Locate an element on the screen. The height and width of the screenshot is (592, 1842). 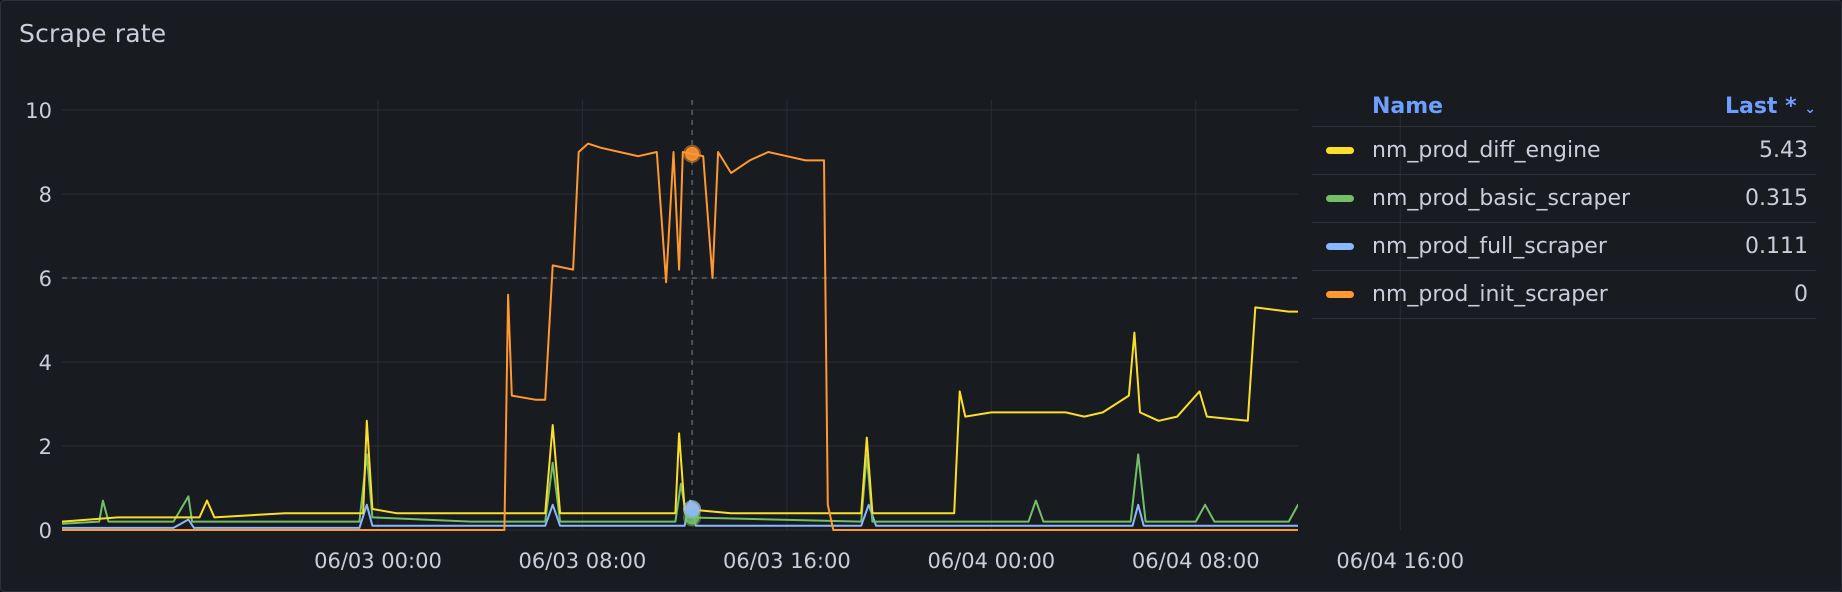
legend-series-name: nm_prod_basic_scraper is located at coordinates (1501, 198).